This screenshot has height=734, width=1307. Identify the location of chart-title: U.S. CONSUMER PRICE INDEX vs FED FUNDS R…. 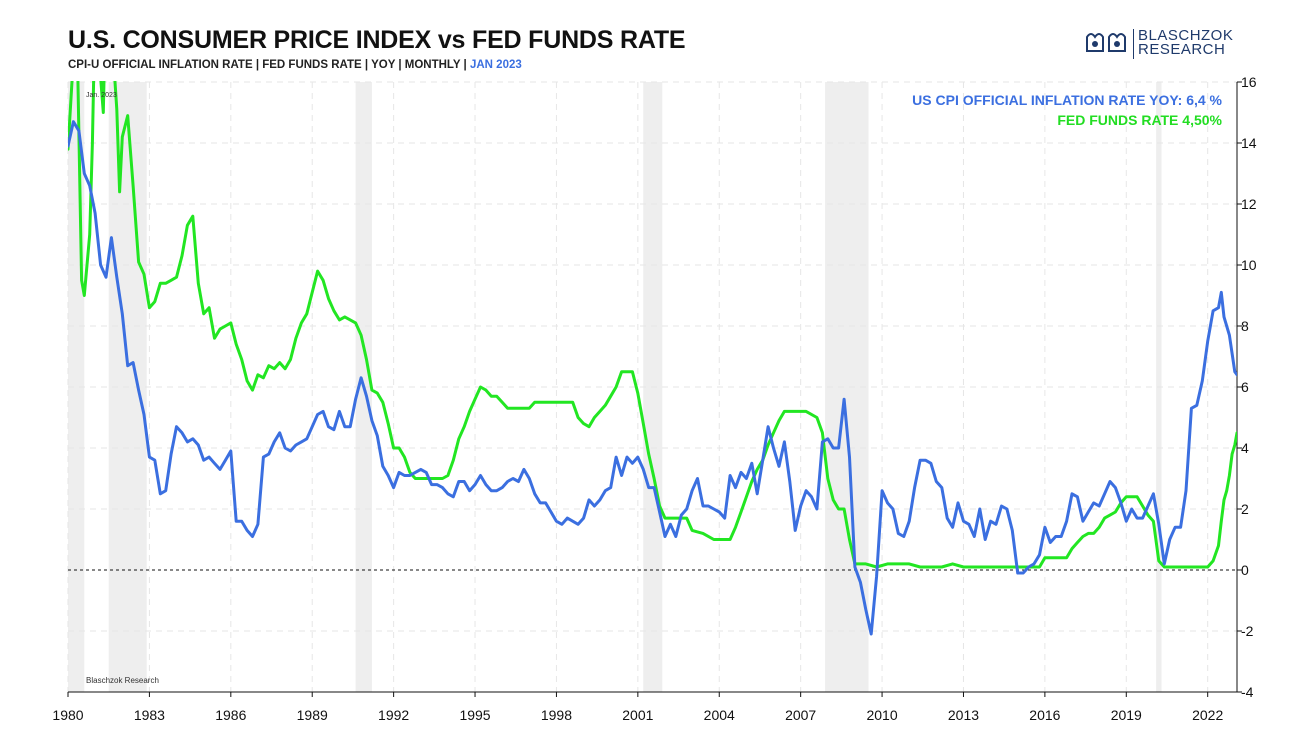
(377, 40).